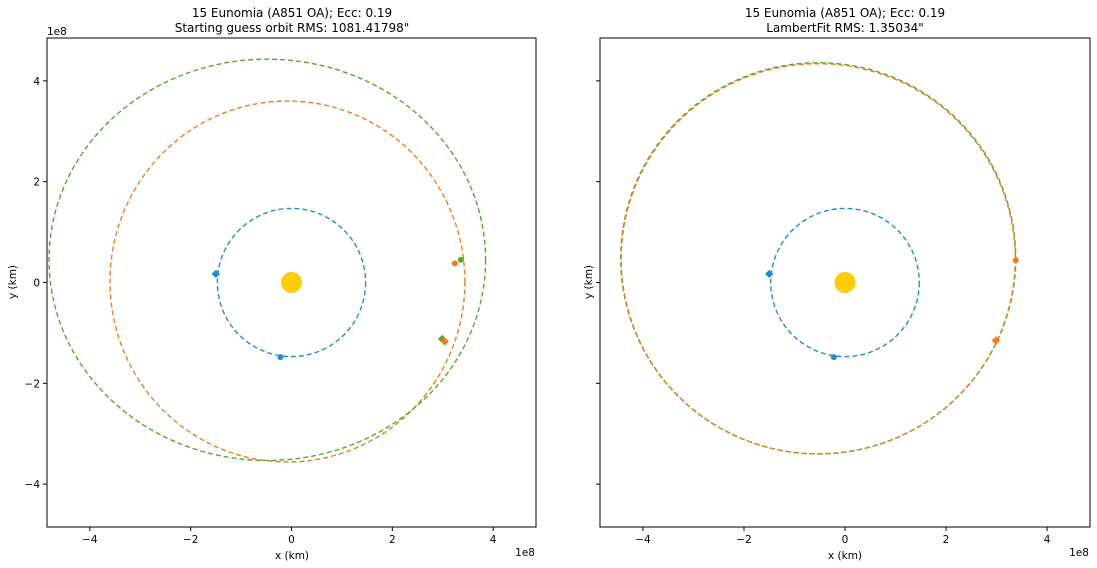 This screenshot has height=568, width=1097. What do you see at coordinates (13, 282) in the screenshot?
I see `left-y-axis-label: y (km)` at bounding box center [13, 282].